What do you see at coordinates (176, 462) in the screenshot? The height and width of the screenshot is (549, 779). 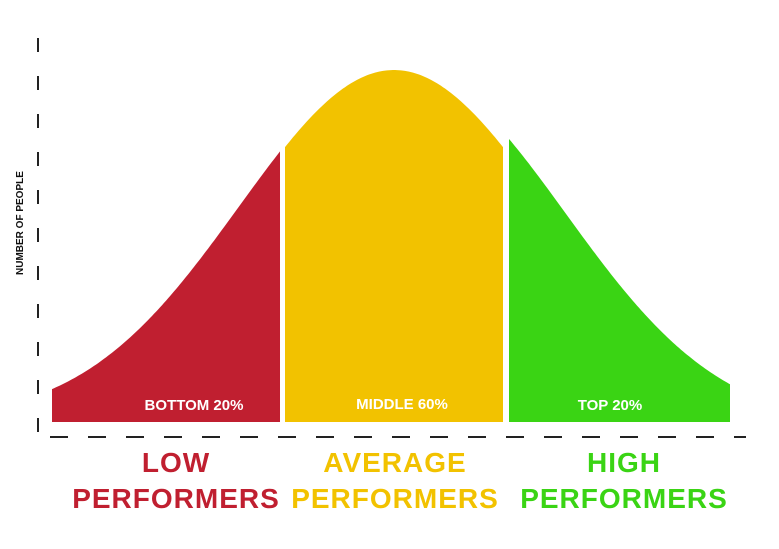 I see `category-low-line1: LOW` at bounding box center [176, 462].